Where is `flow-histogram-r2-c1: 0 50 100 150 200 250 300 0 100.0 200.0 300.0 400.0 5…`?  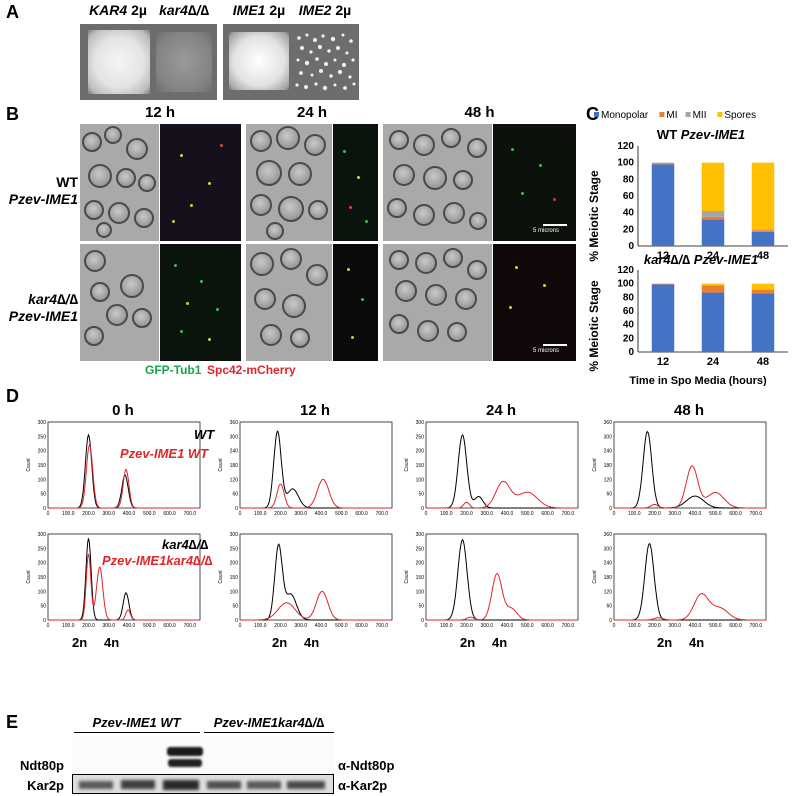 flow-histogram-r2-c1: 0 50 100 150 200 250 300 0 100.0 200.0 300.0 400.0 5… is located at coordinates (113, 580).